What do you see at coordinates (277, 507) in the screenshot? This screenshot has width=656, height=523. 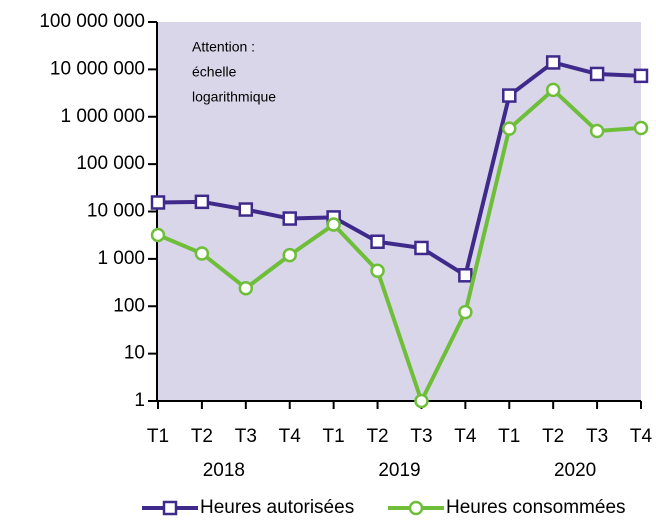 I see `legend-label: Heures autorisées` at bounding box center [277, 507].